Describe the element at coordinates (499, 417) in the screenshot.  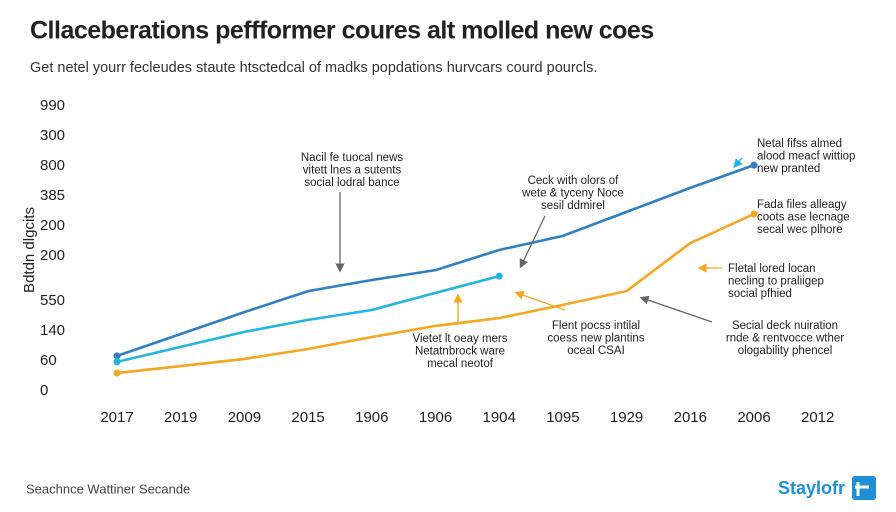
I see `x-tick-label: 1904` at that location.